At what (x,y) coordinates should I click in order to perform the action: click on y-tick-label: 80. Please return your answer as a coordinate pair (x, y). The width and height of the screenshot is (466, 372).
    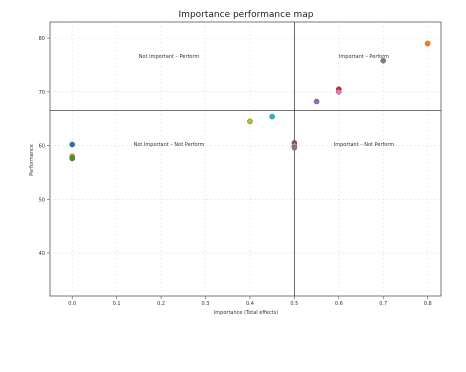
    Looking at the image, I should click on (42, 39).